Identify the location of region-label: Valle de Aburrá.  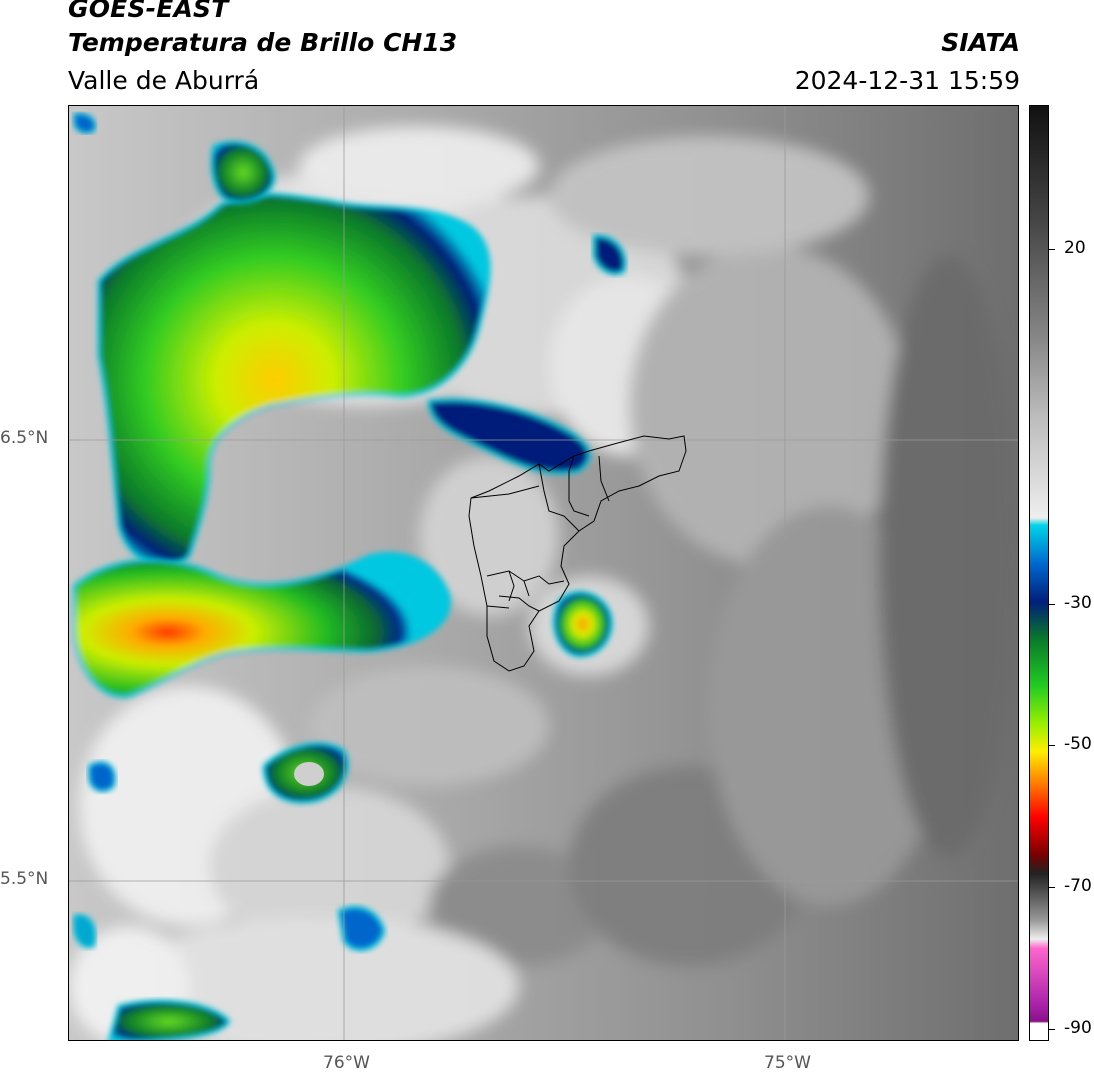
(164, 80).